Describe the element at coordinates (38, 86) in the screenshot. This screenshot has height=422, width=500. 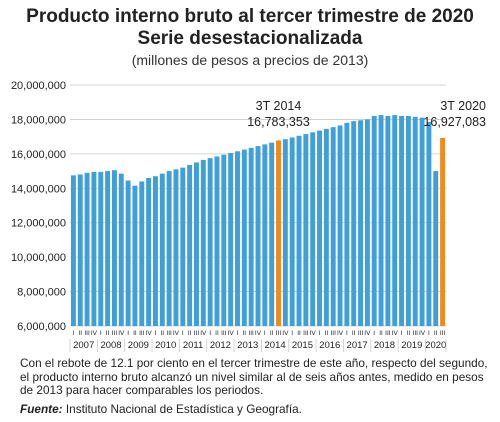
I see `y-tick-label: 20,000,000` at that location.